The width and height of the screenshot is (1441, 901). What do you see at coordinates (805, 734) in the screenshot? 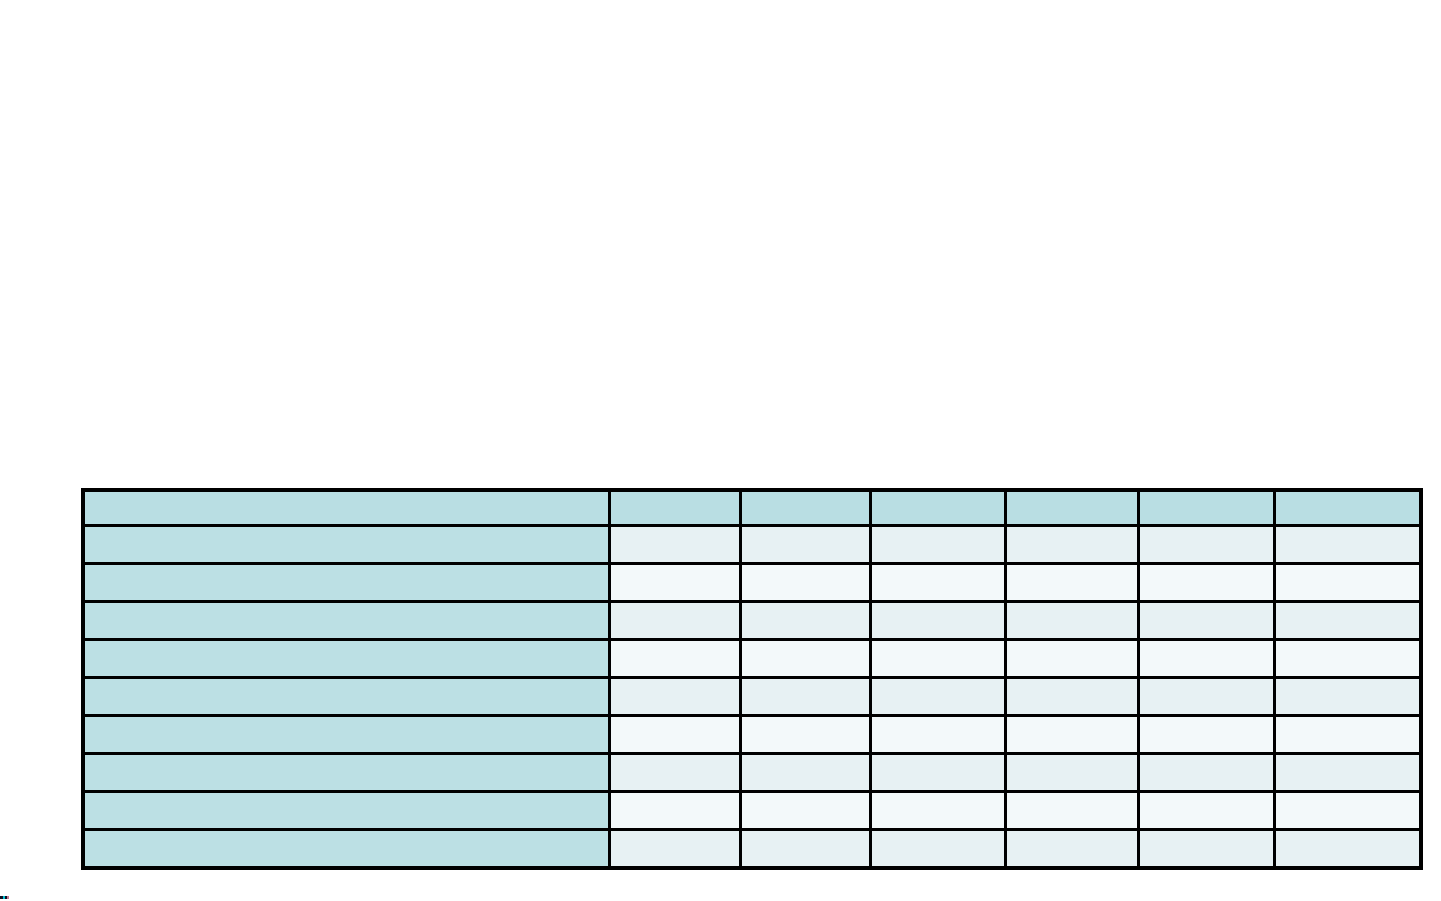
I see `body-cell-r6-c2` at bounding box center [805, 734].